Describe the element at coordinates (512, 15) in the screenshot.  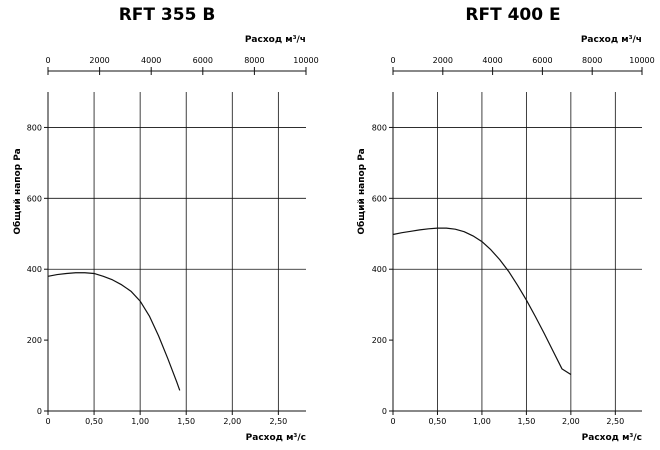
I see `chart-title: RFT 400 E` at that location.